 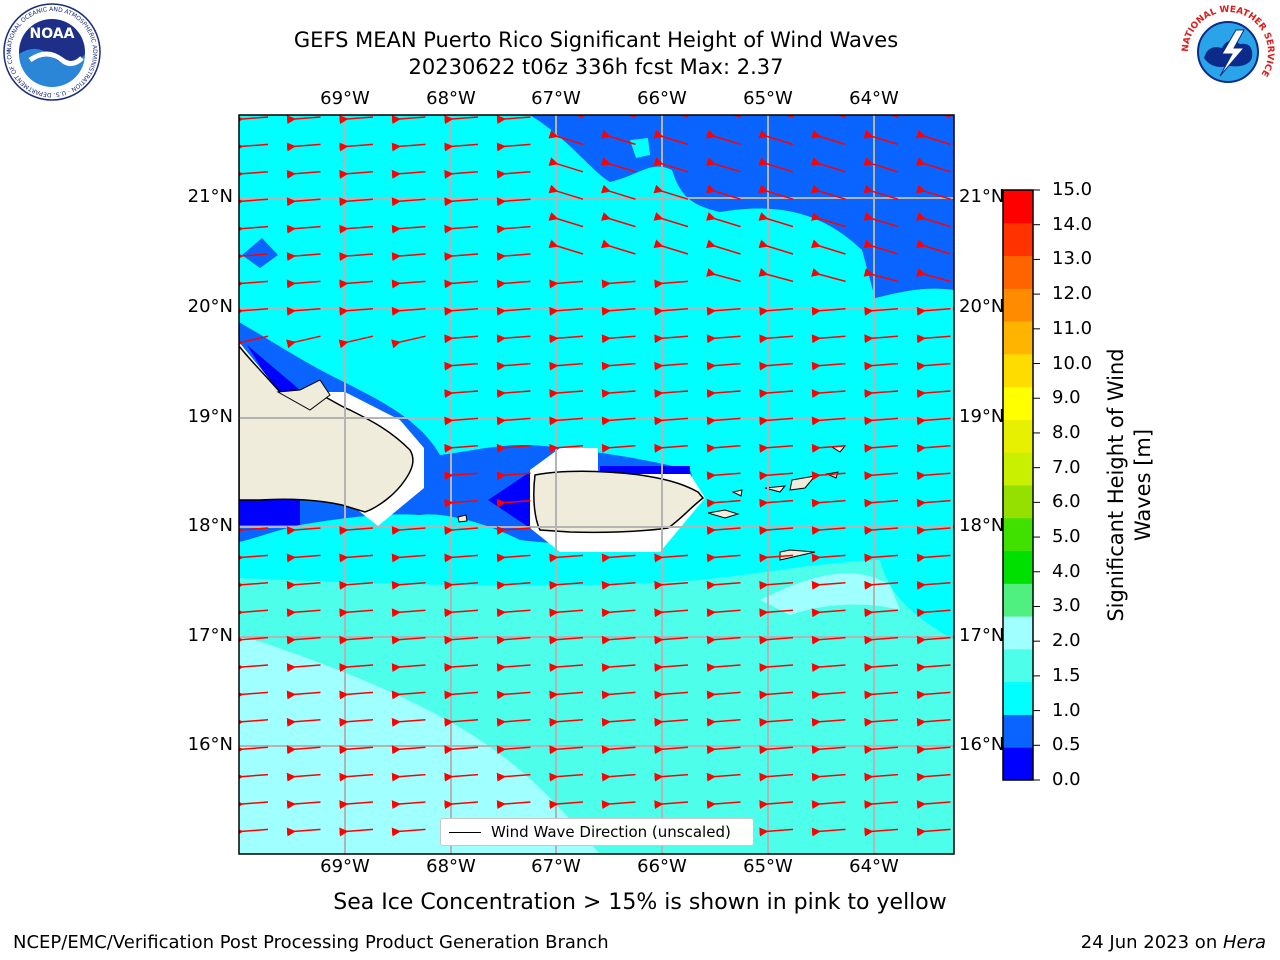 What do you see at coordinates (1072, 328) in the screenshot?
I see `colorbar-tick-label: 11.0` at bounding box center [1072, 328].